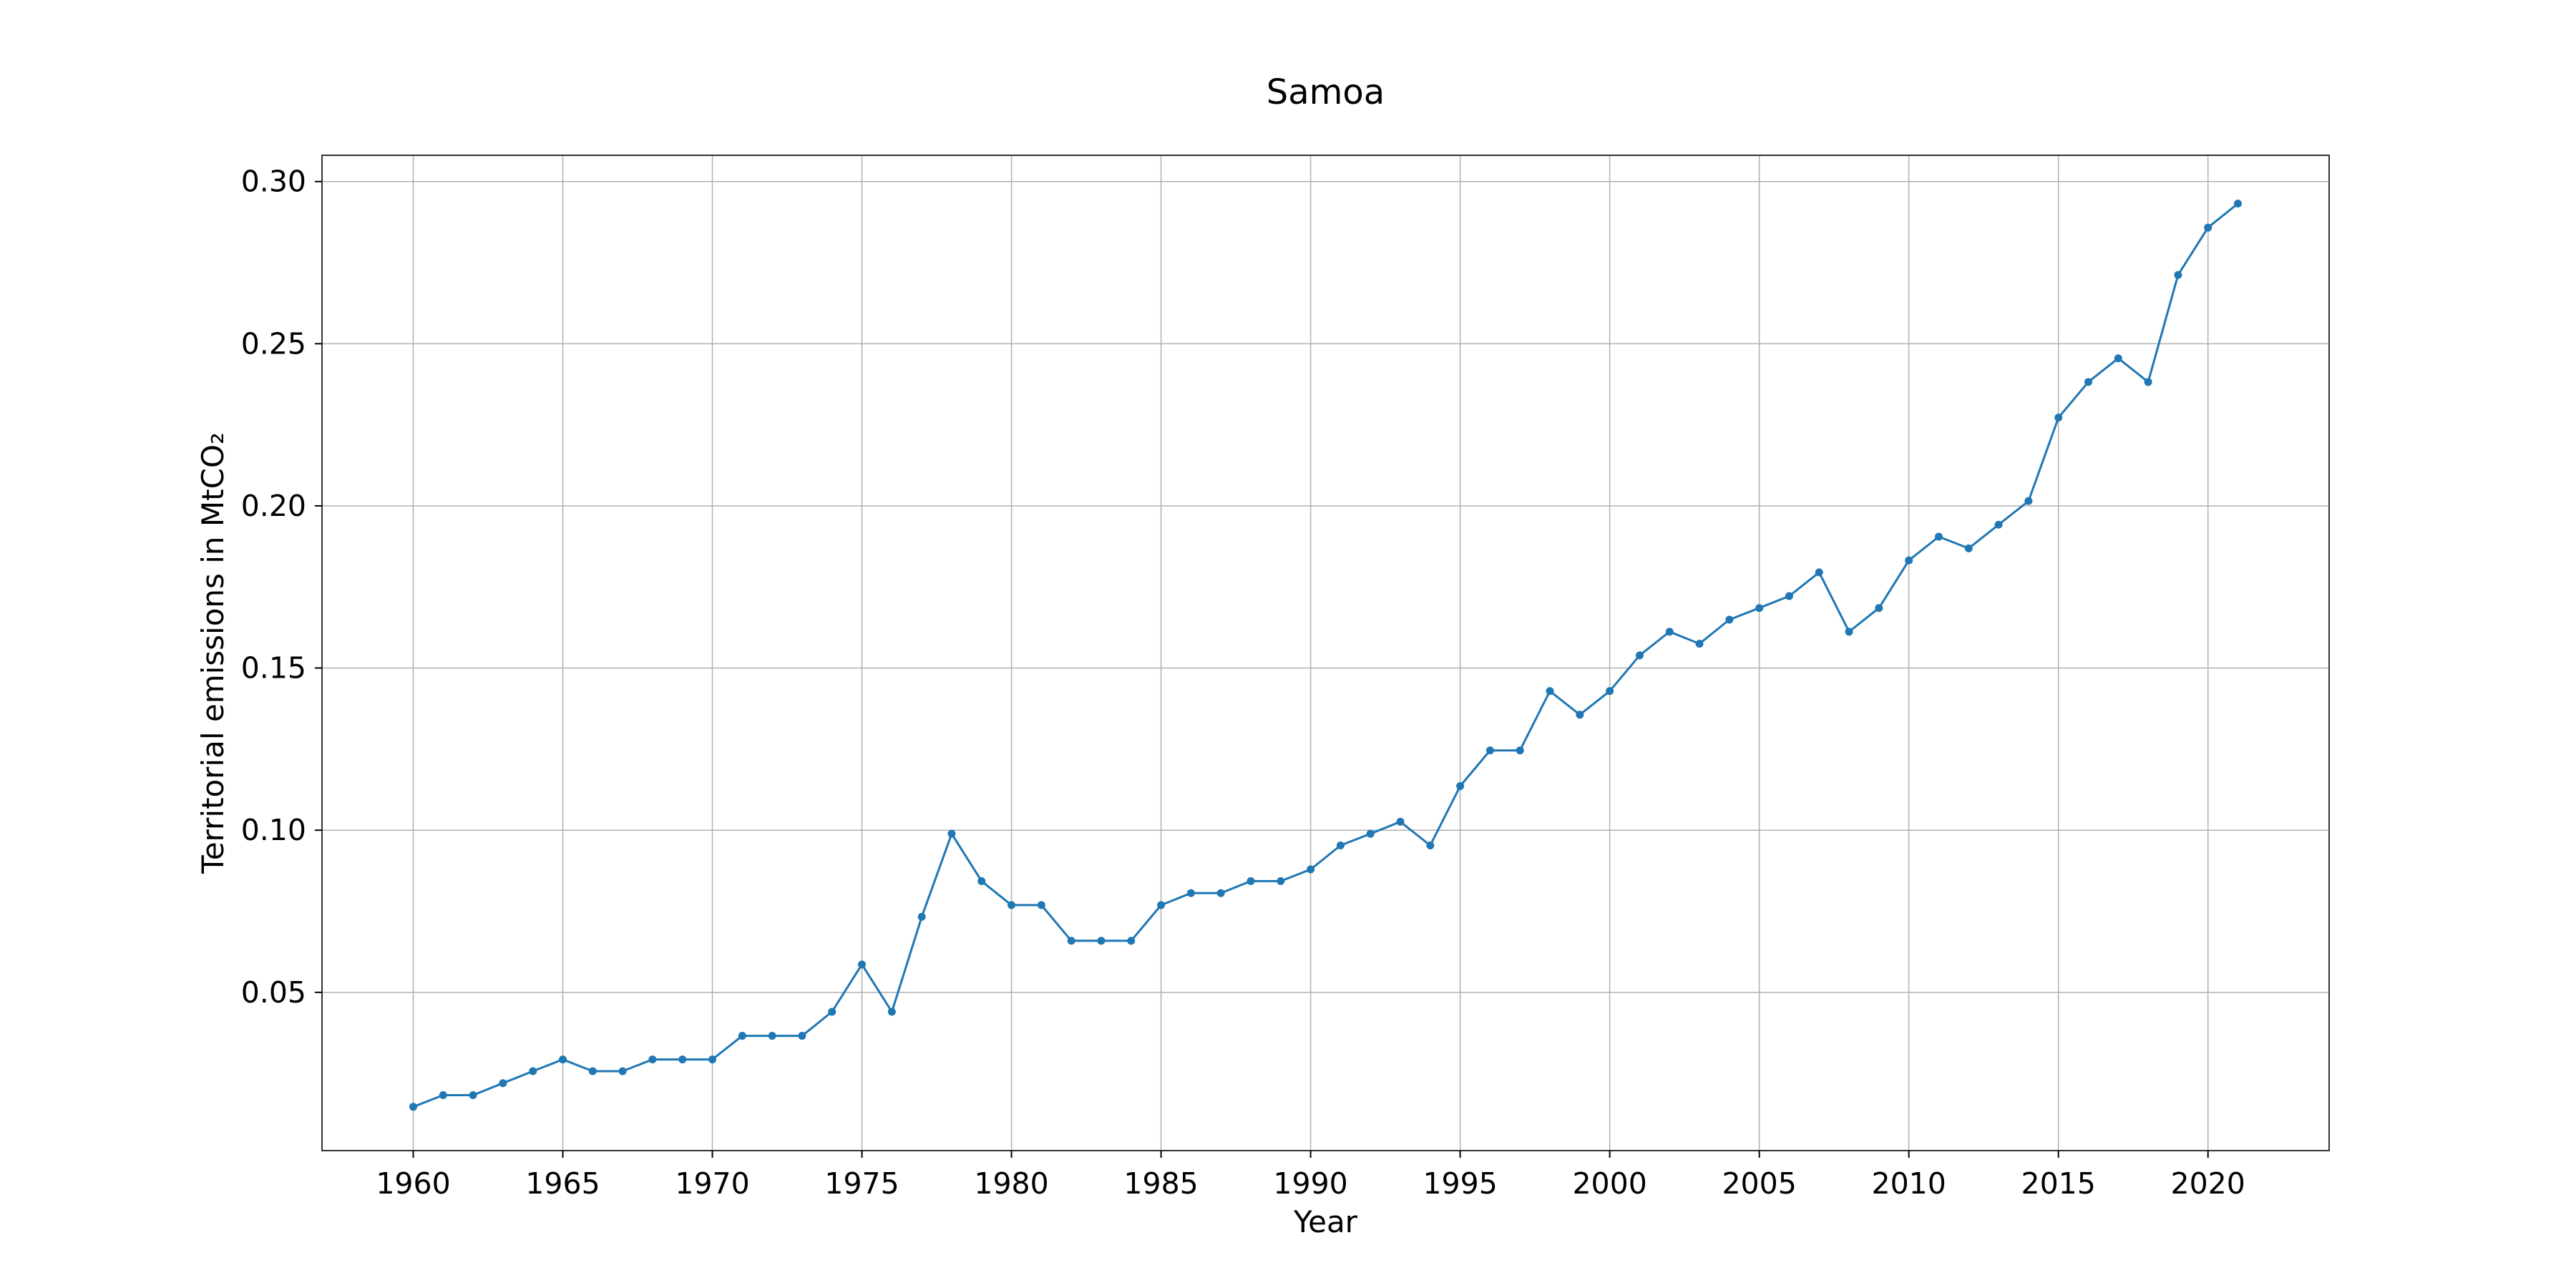 The height and width of the screenshot is (1288, 2576). What do you see at coordinates (273, 343) in the screenshot?
I see `y-tick-label: 0.25` at bounding box center [273, 343].